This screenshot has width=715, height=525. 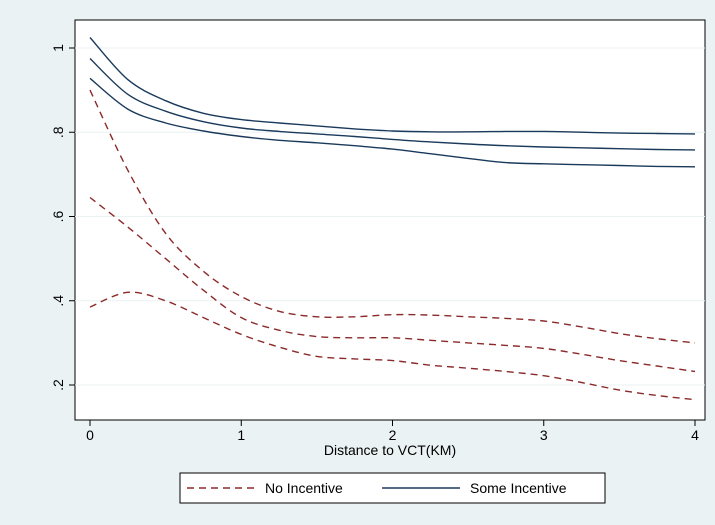 What do you see at coordinates (393, 435) in the screenshot?
I see `x-tick-label-2: 2` at bounding box center [393, 435].